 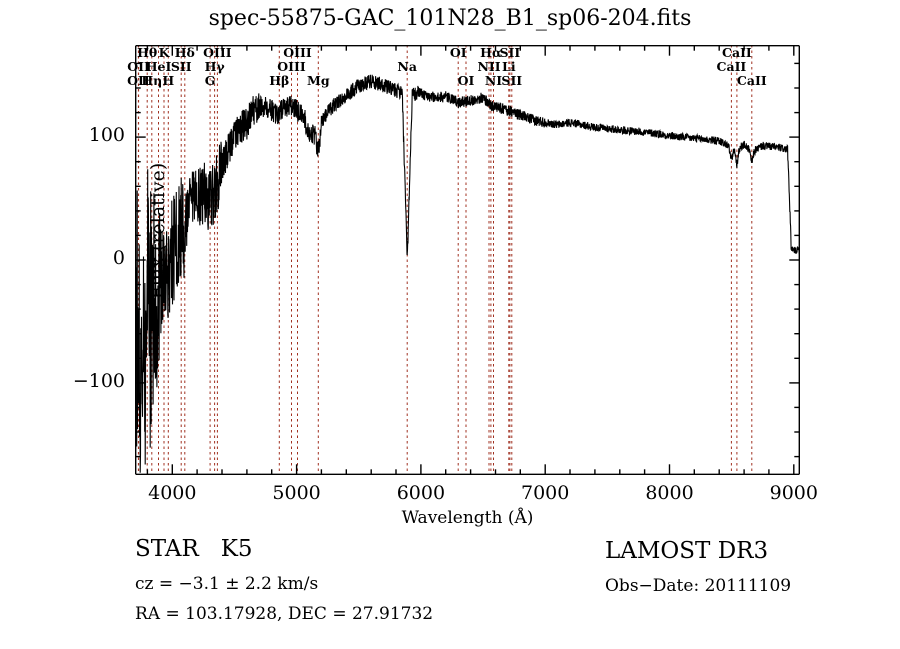 I want to click on spectral-line-label: K, so click(x=164, y=52).